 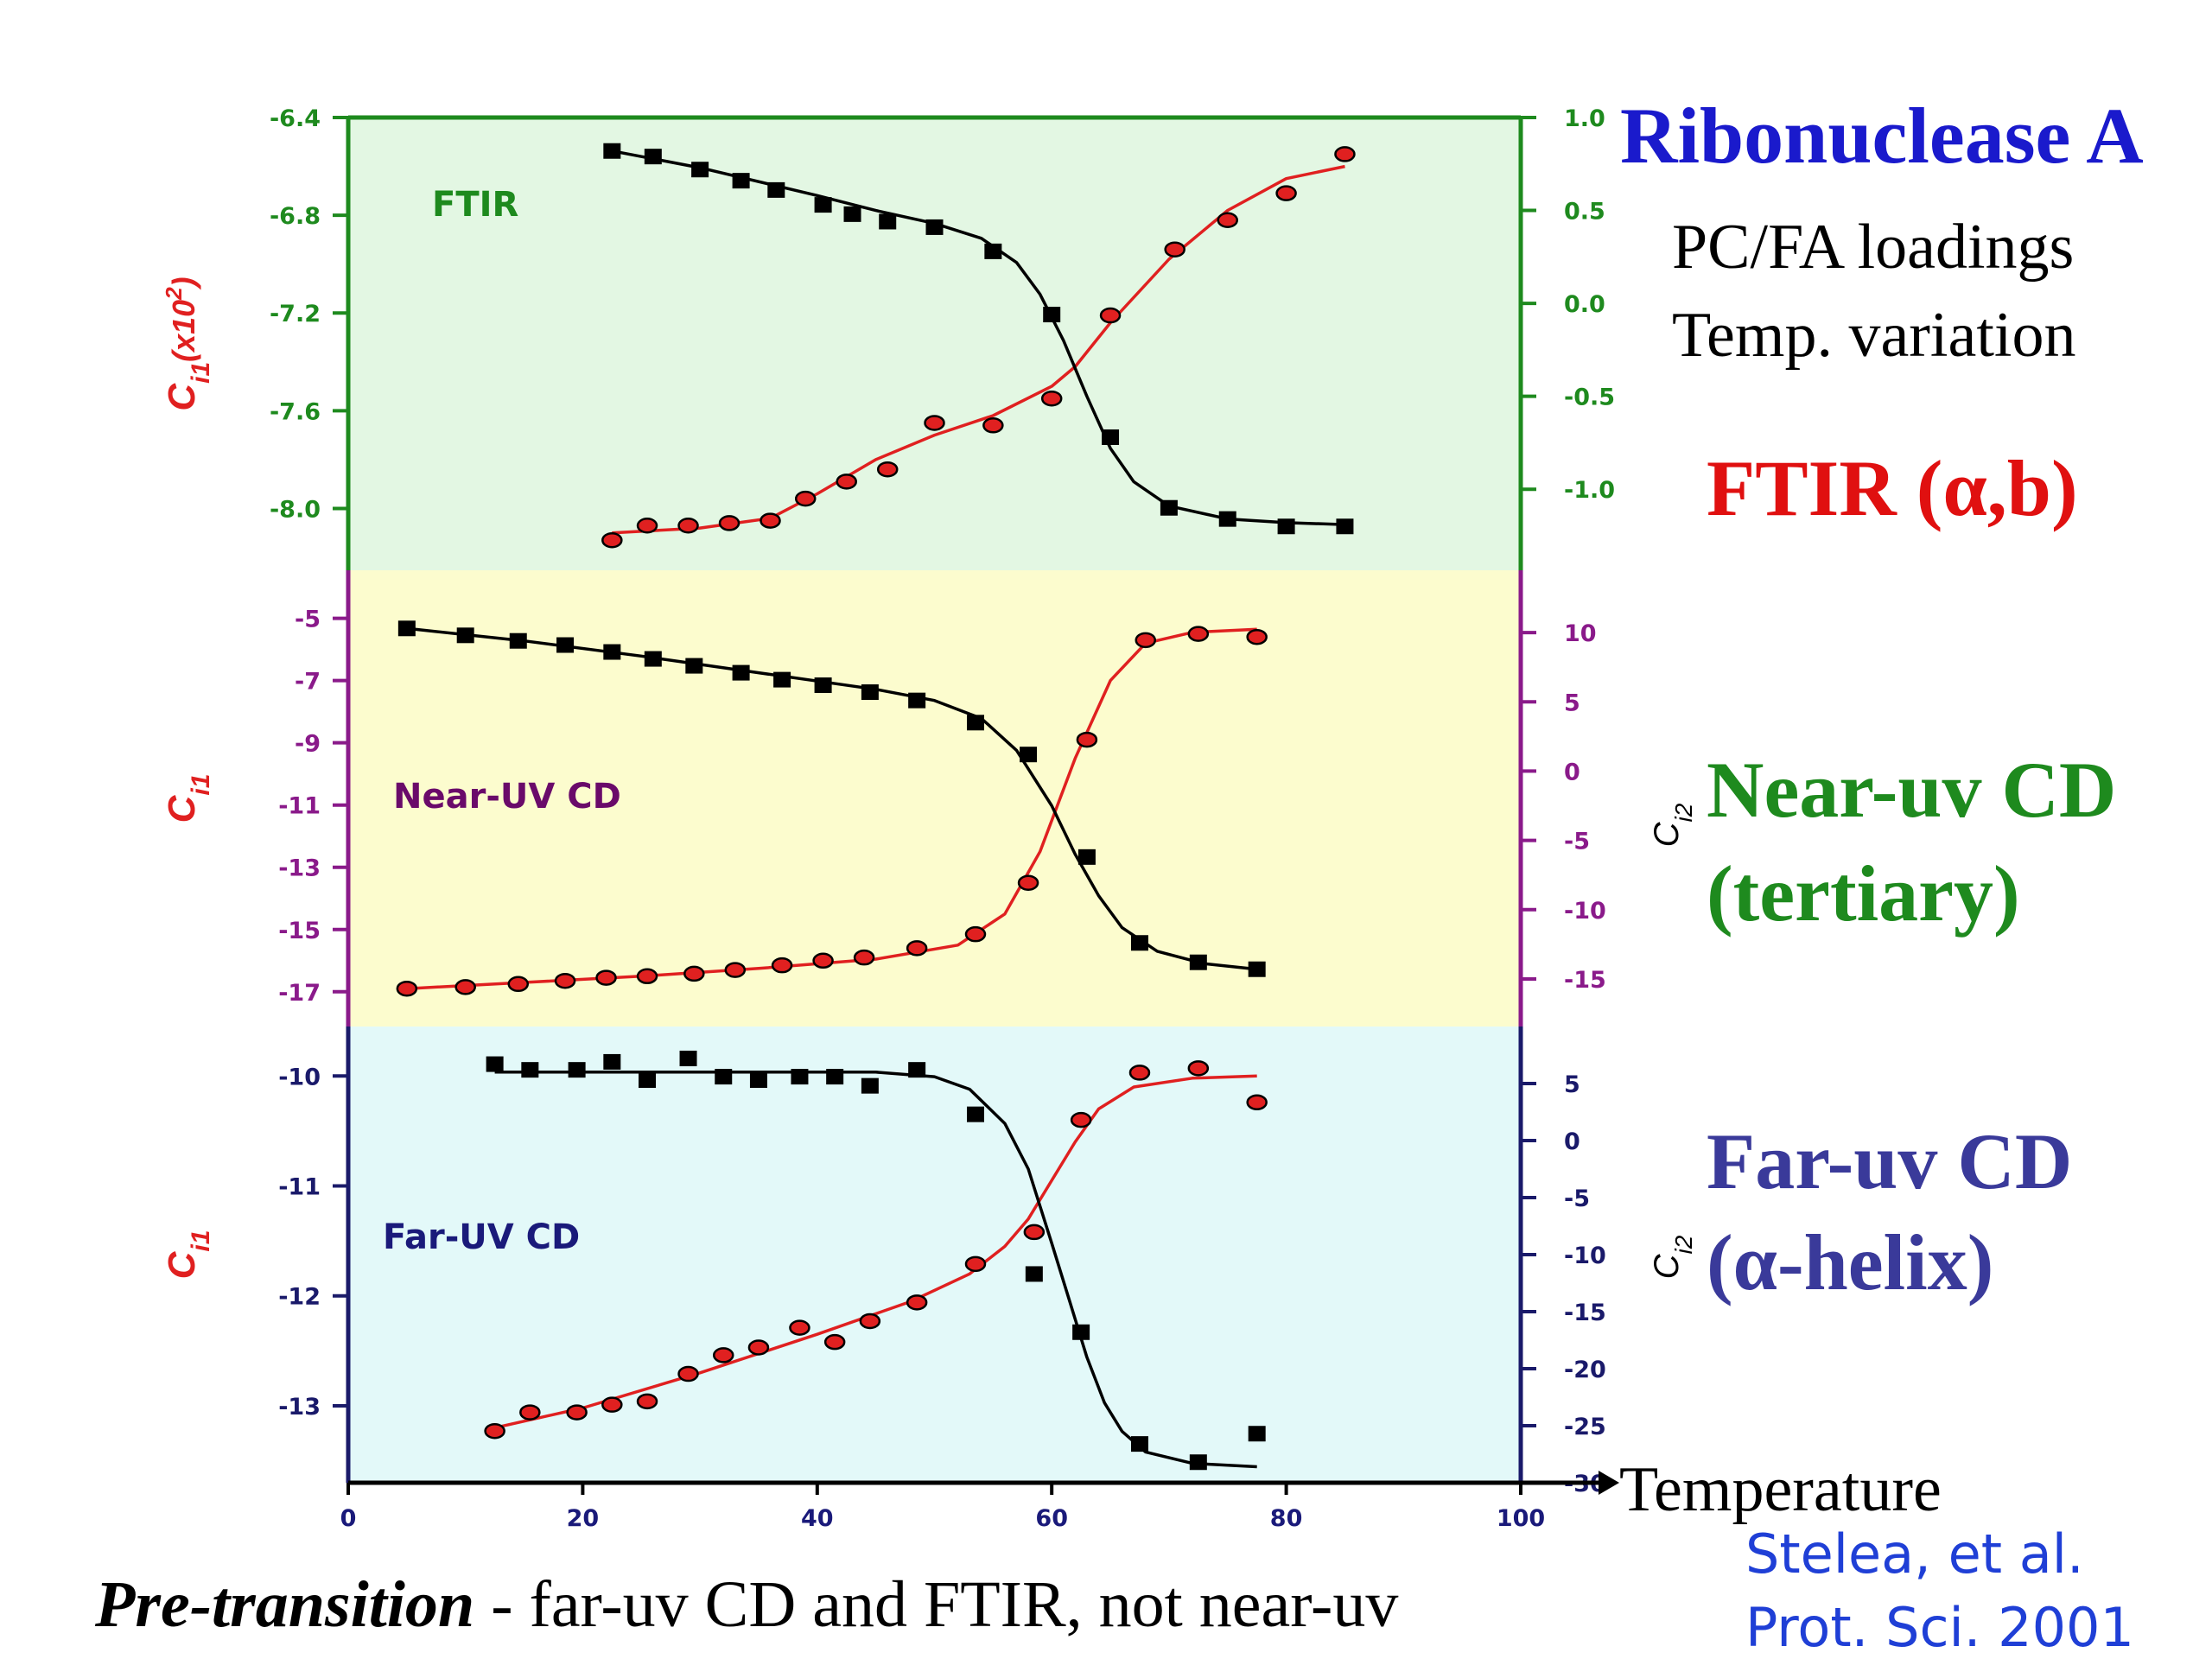 I want to click on right-axis-title: Ci2, so click(x=1672, y=1257).